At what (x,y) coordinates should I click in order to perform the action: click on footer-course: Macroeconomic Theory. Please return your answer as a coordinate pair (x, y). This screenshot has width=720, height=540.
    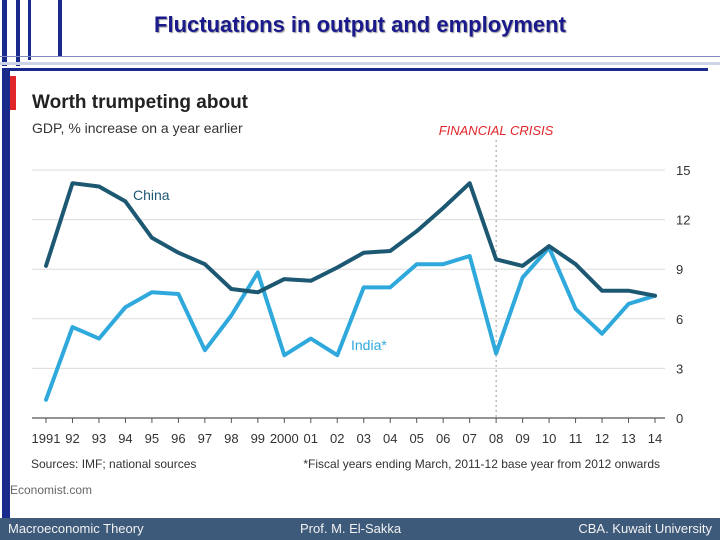
    Looking at the image, I should click on (76, 528).